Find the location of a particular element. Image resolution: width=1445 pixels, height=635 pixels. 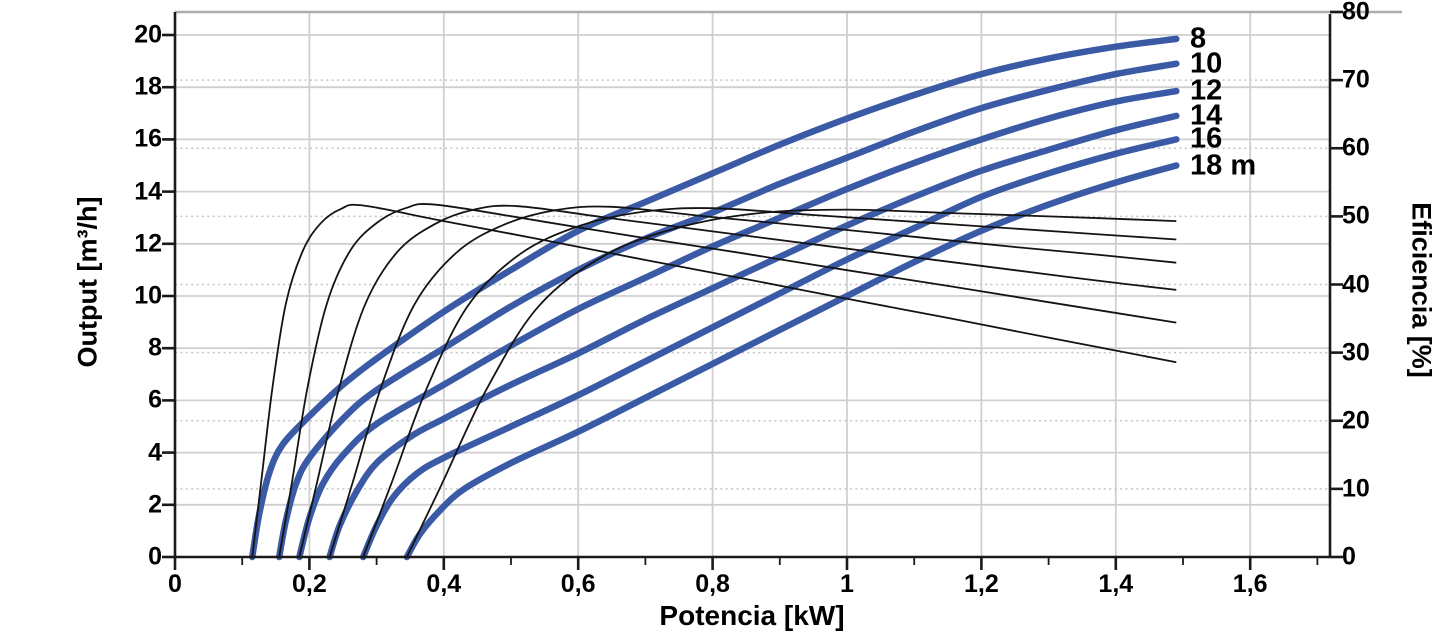

y-axis-right-title: Eficiencia [%] is located at coordinates (1421, 290).